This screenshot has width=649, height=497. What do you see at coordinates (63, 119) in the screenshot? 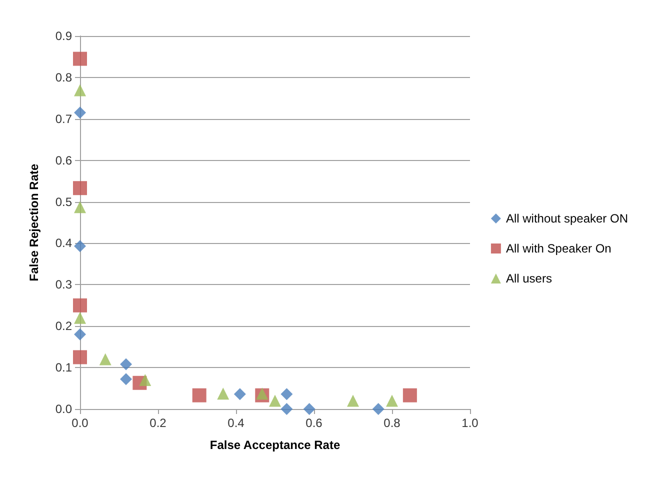
I see `y-tick-label: 0.7` at bounding box center [63, 119].